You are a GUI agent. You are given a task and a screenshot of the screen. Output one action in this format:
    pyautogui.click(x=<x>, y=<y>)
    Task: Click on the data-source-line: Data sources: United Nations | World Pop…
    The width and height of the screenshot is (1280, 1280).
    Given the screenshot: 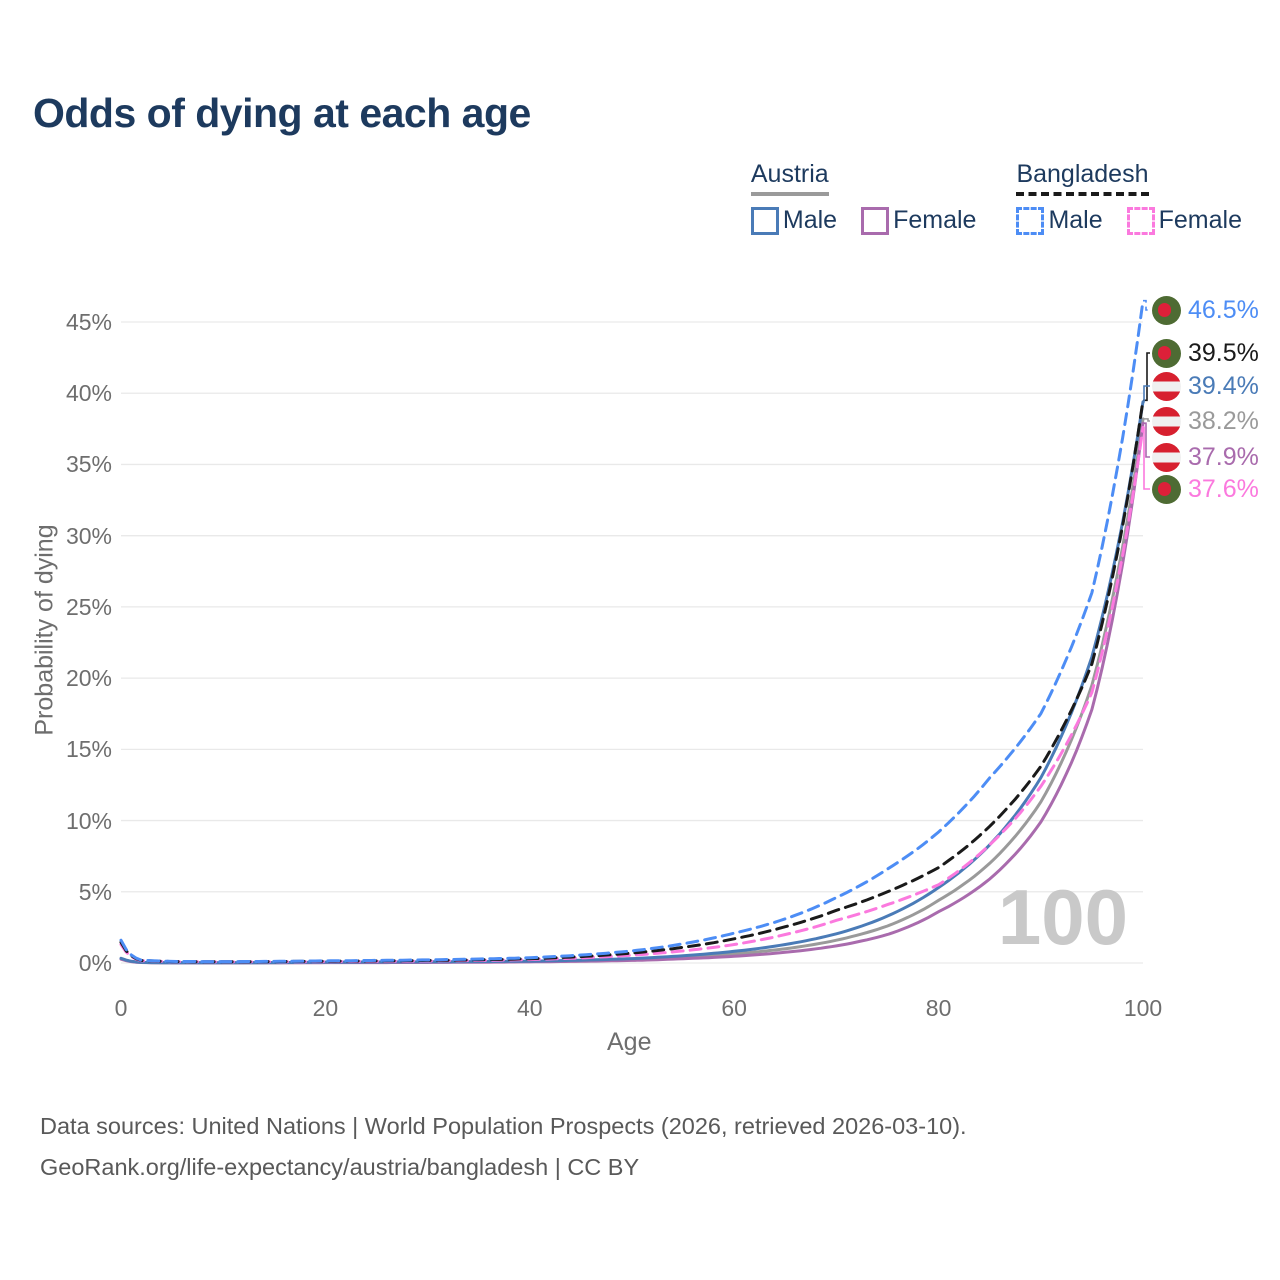 What is the action you would take?
    pyautogui.click(x=503, y=1126)
    